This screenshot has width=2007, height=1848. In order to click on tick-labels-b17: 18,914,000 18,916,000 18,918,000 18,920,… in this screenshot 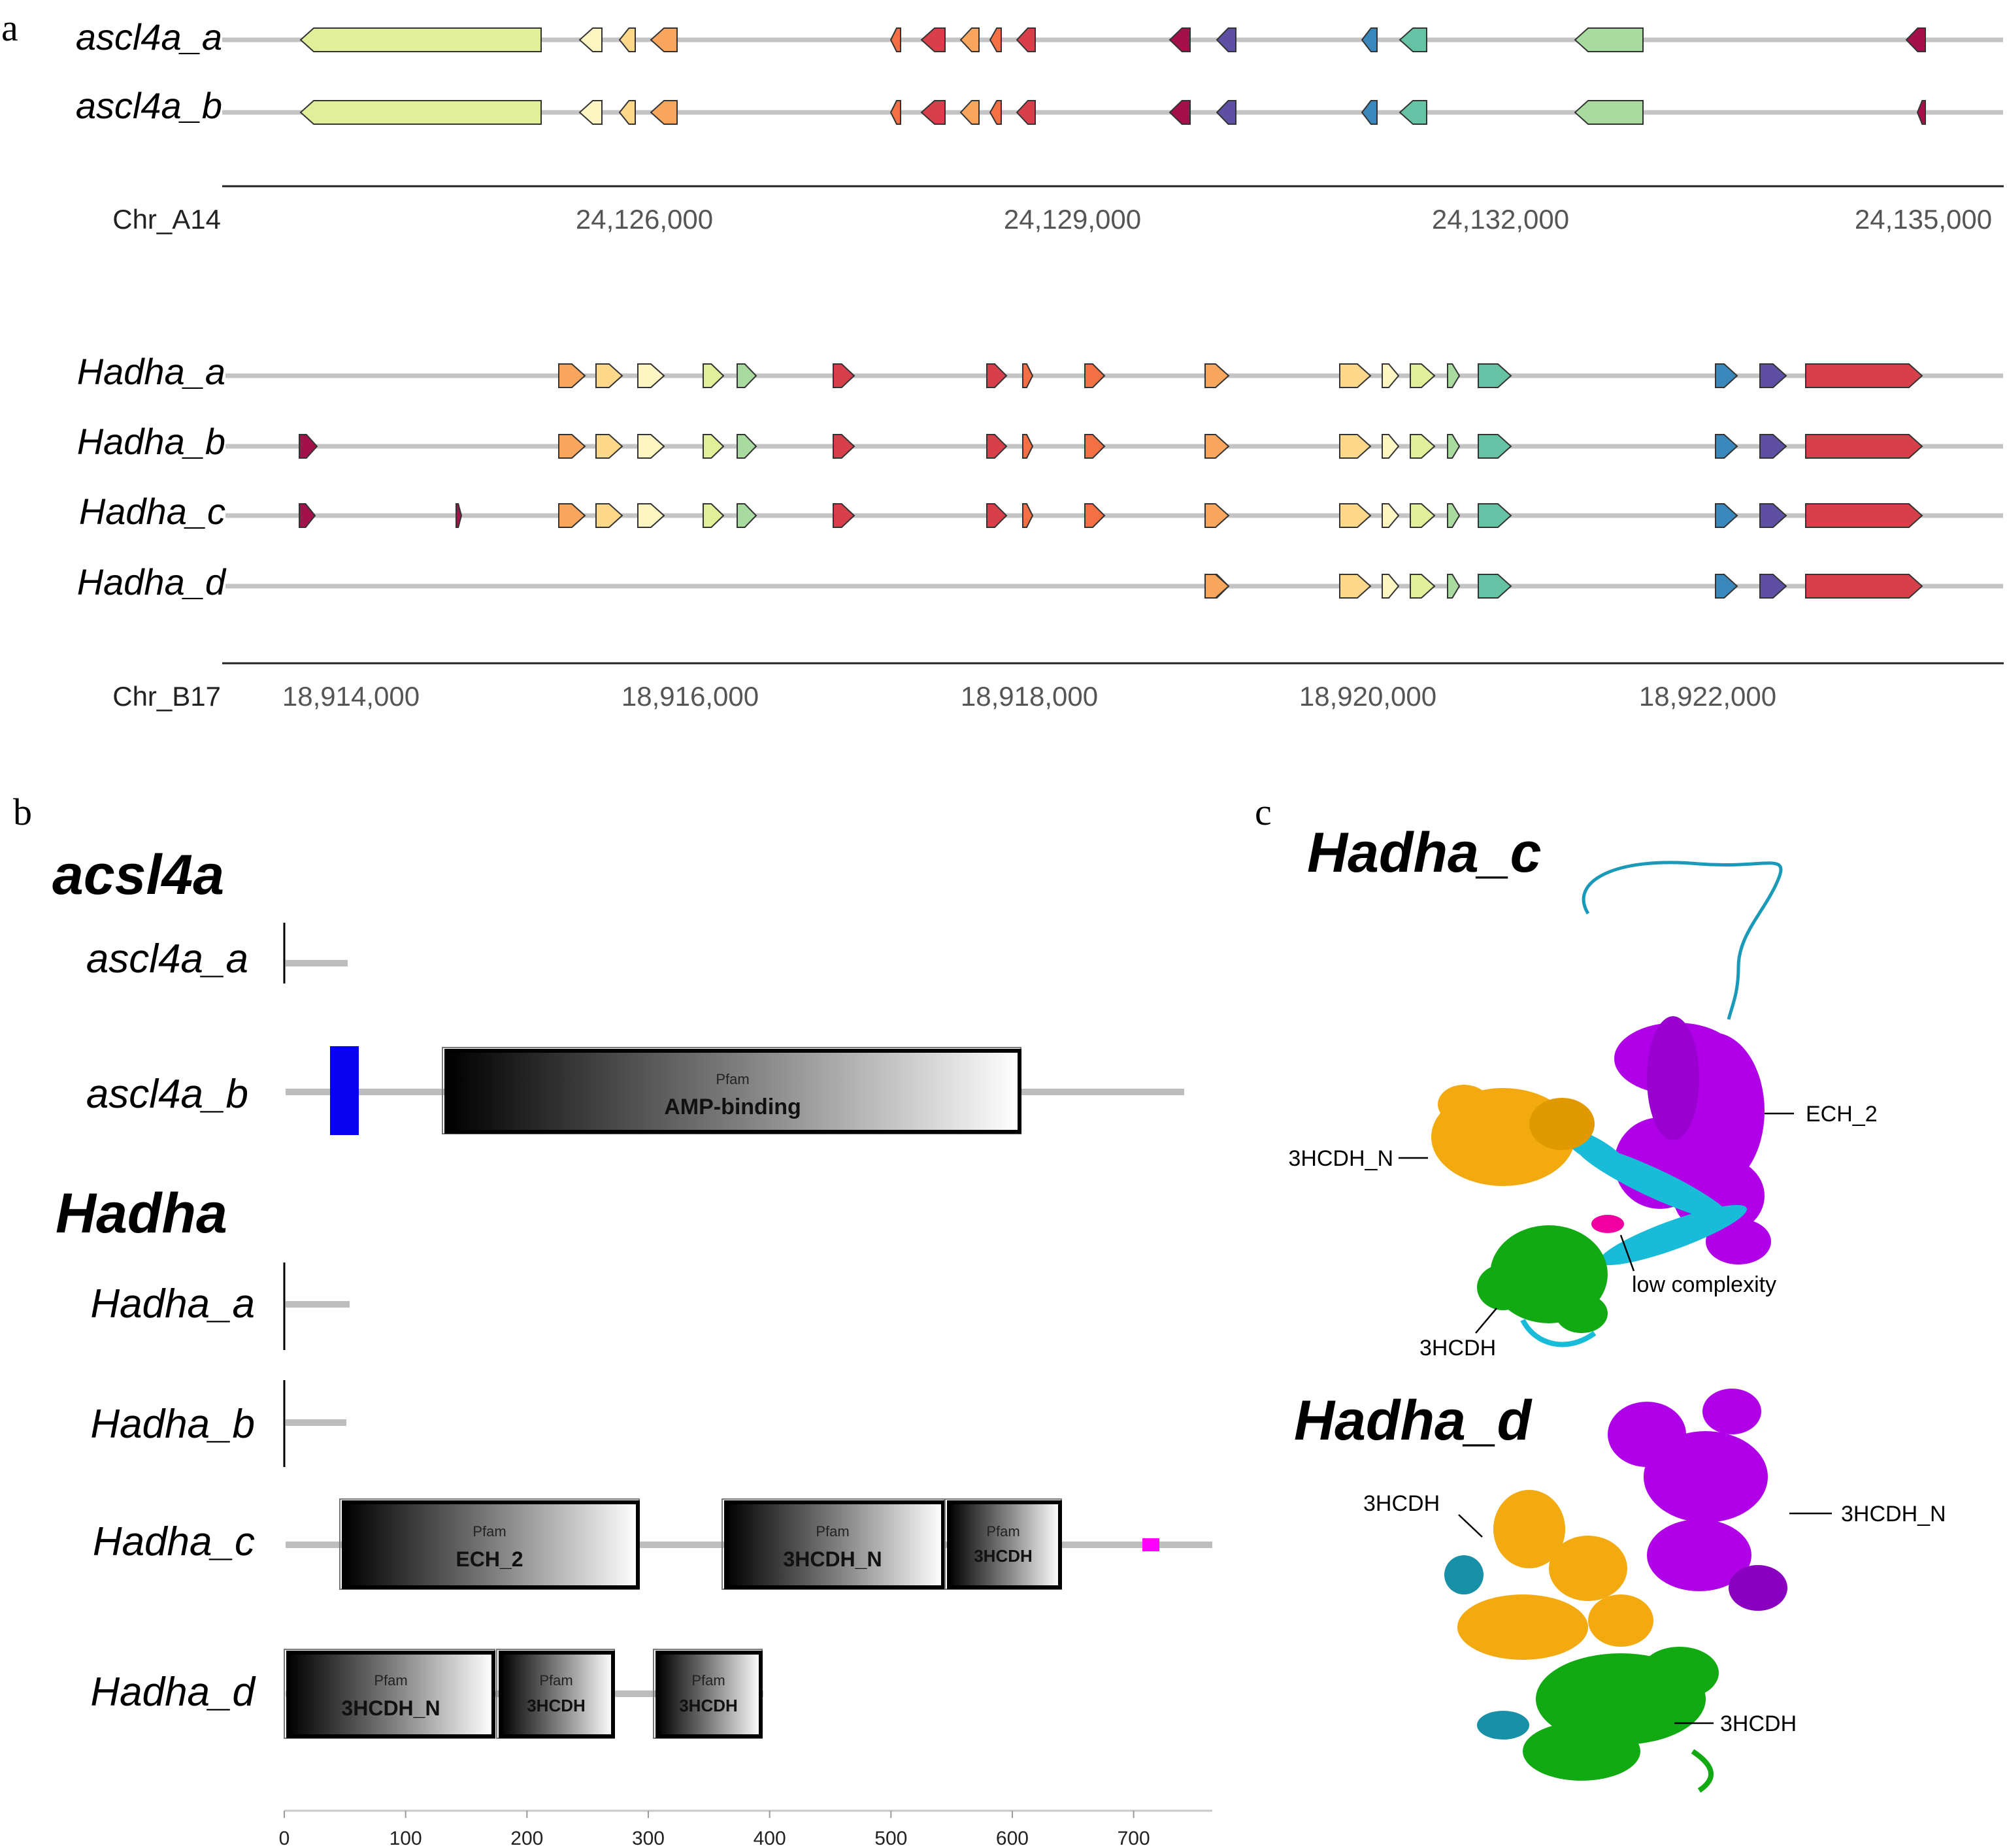, I will do `click(1029, 696)`.